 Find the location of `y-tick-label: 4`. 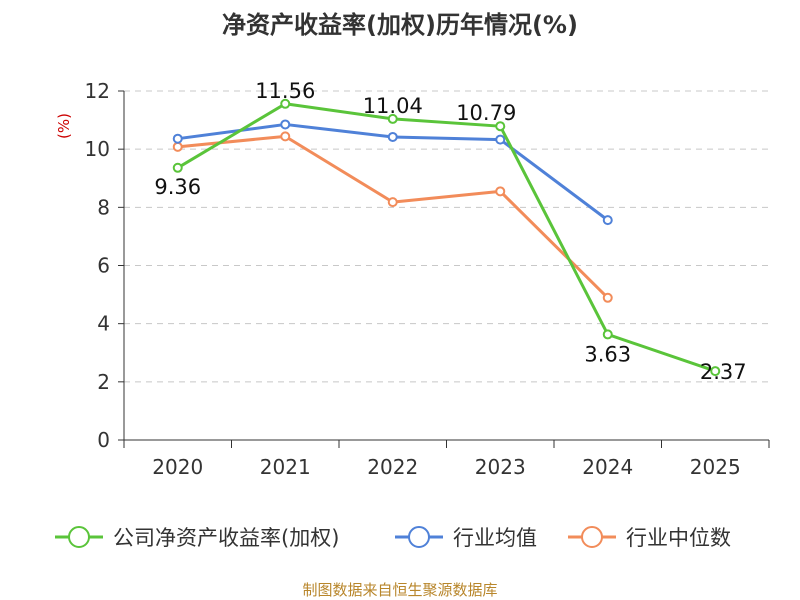

y-tick-label: 4 is located at coordinates (103, 324).